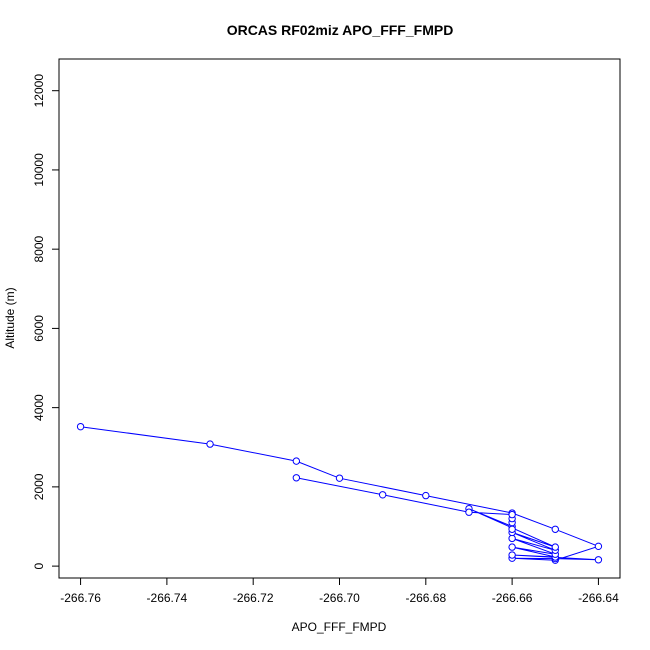  Describe the element at coordinates (598, 598) in the screenshot. I see `x-tick-label: -266.64` at that location.